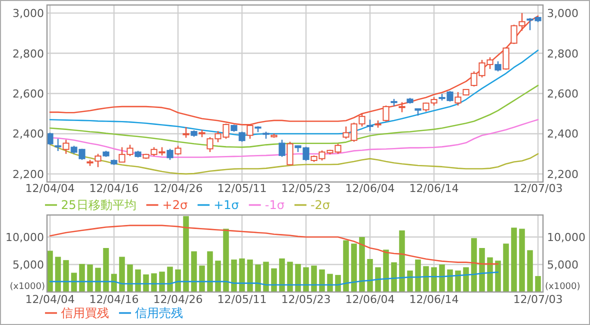 The height and width of the screenshot is (325, 590). Describe the element at coordinates (27, 287) in the screenshot. I see `y-axis-title: (x1000)` at that location.